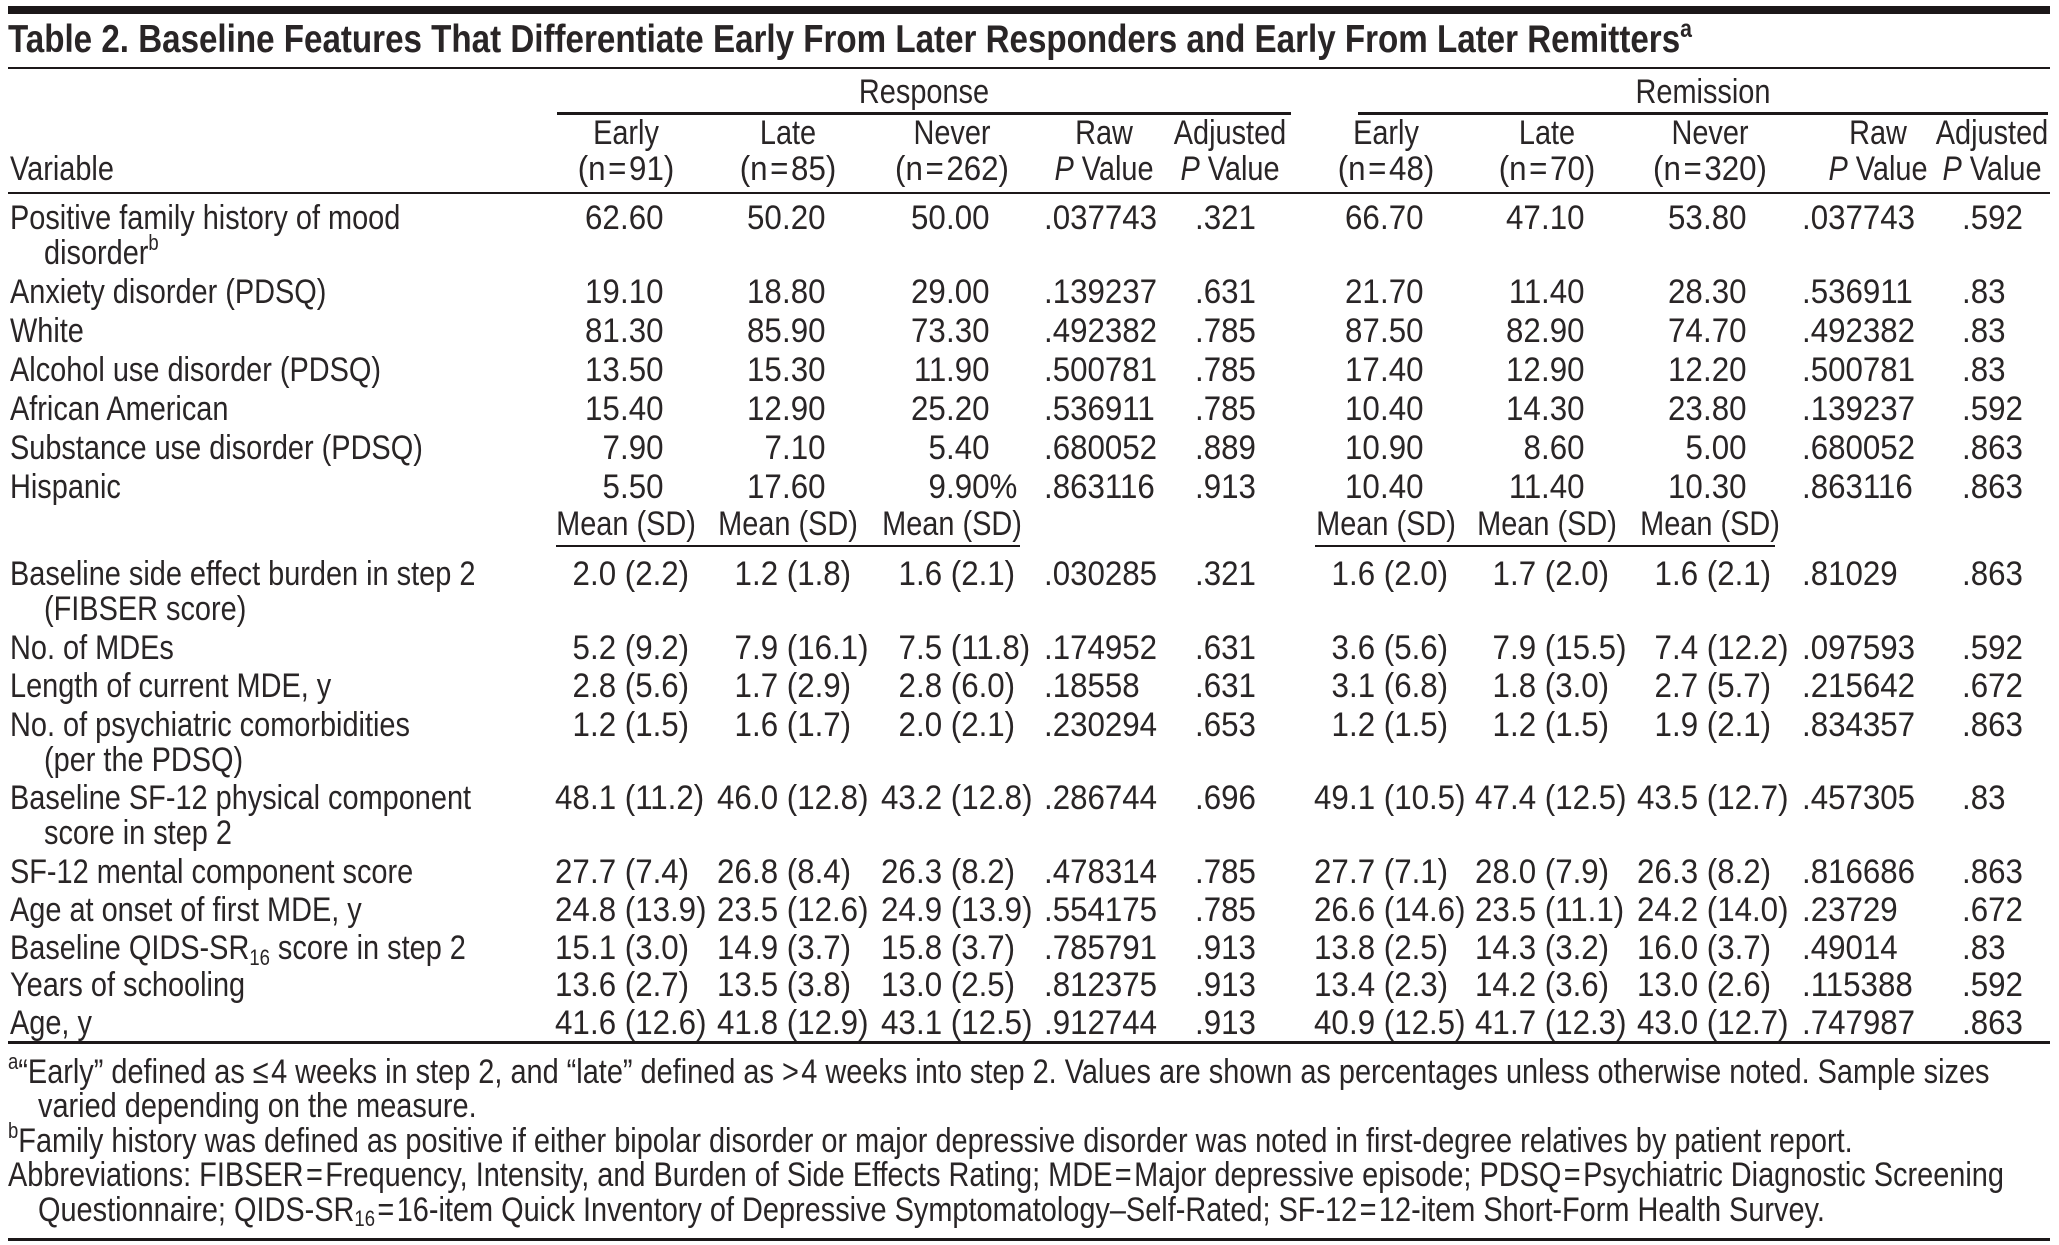 The height and width of the screenshot is (1245, 2059). Describe the element at coordinates (786, 331) in the screenshot. I see `data-cell: 85.90` at that location.